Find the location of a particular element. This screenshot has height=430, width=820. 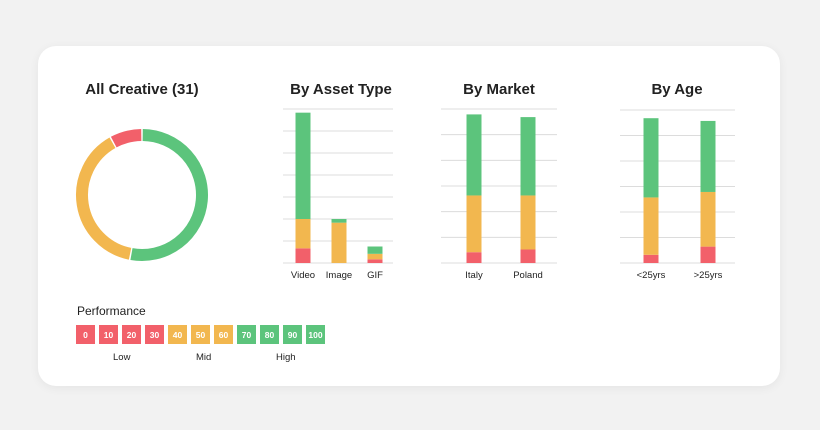

donut-slice-high is located at coordinates (169, 195).